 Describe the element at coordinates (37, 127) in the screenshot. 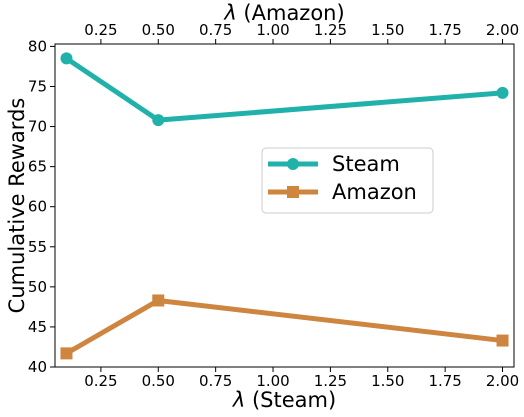

I see `y-tick-label: 70` at that location.